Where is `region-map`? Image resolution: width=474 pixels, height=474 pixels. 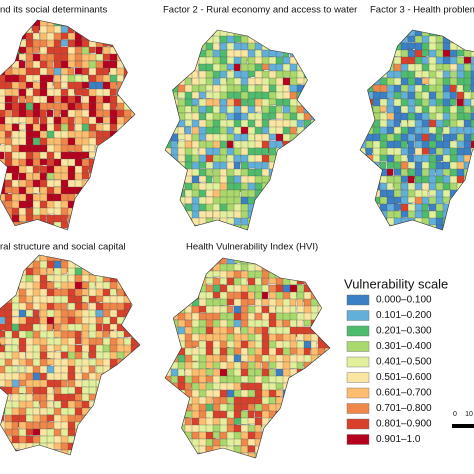
region-map is located at coordinates (240, 130).